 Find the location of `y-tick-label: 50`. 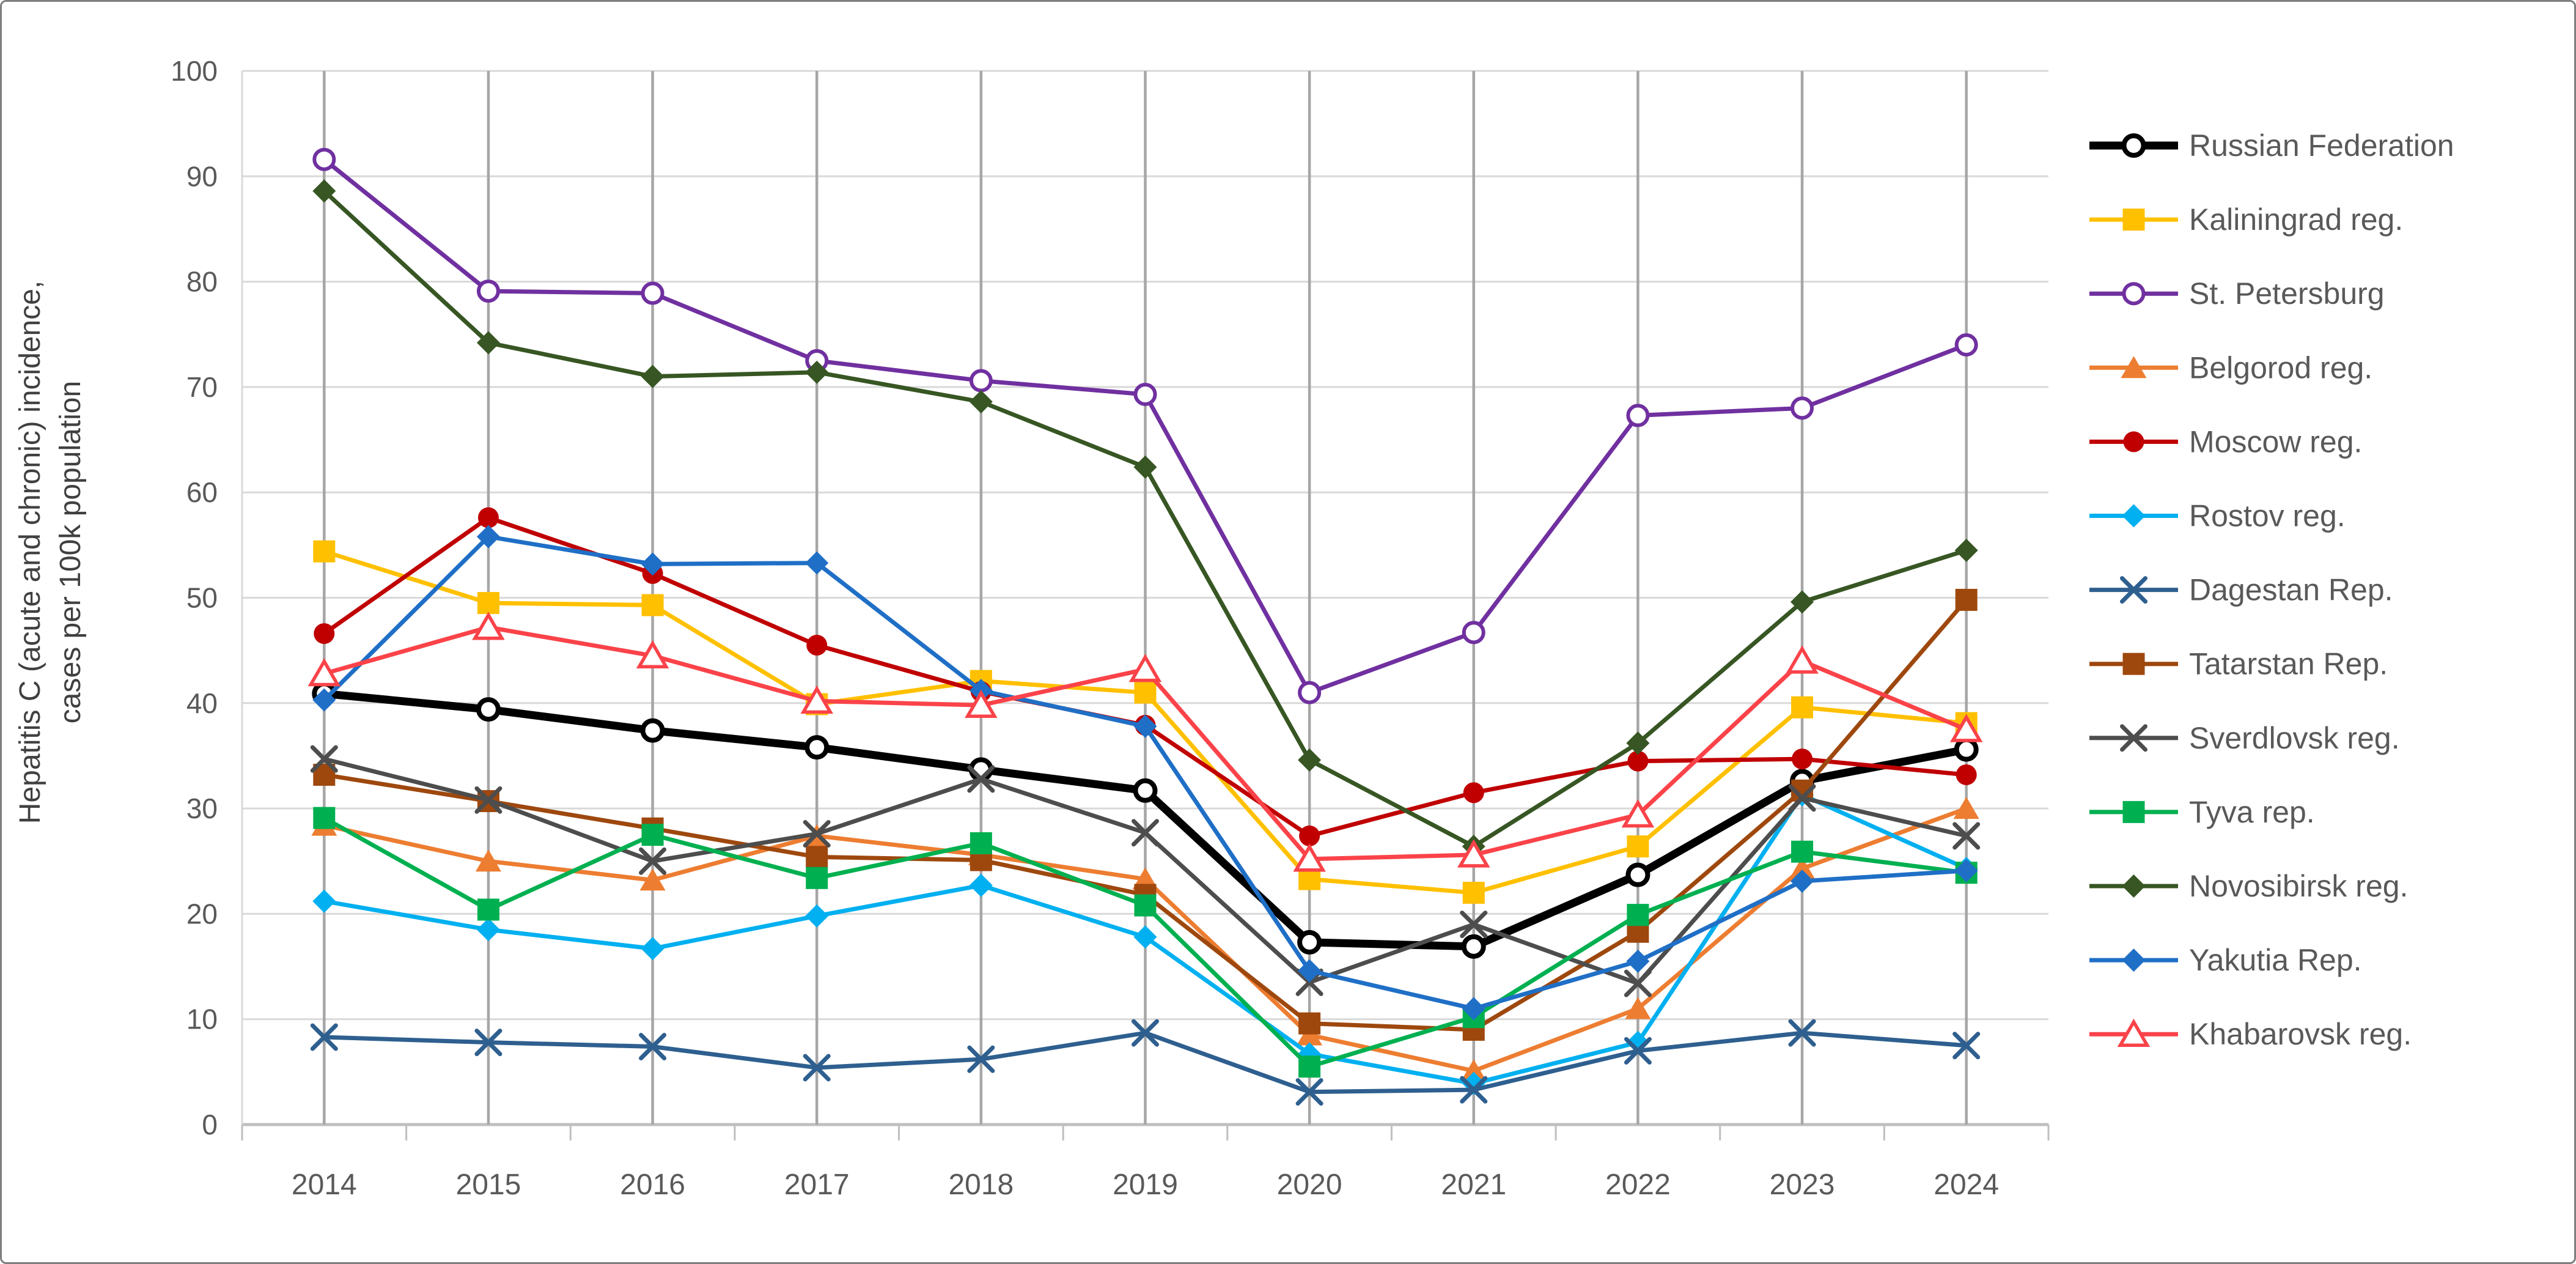

y-tick-label: 50 is located at coordinates (202, 598).